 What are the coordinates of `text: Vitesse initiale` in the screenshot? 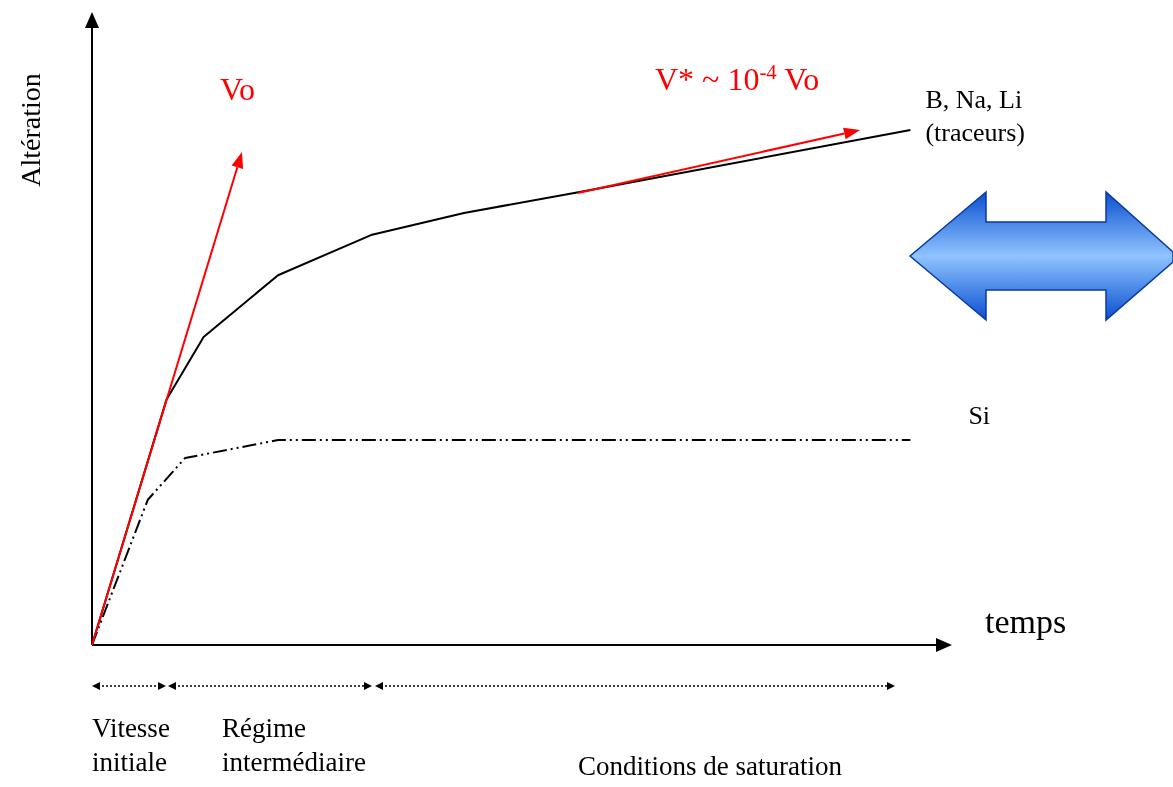 It's located at (131, 745).